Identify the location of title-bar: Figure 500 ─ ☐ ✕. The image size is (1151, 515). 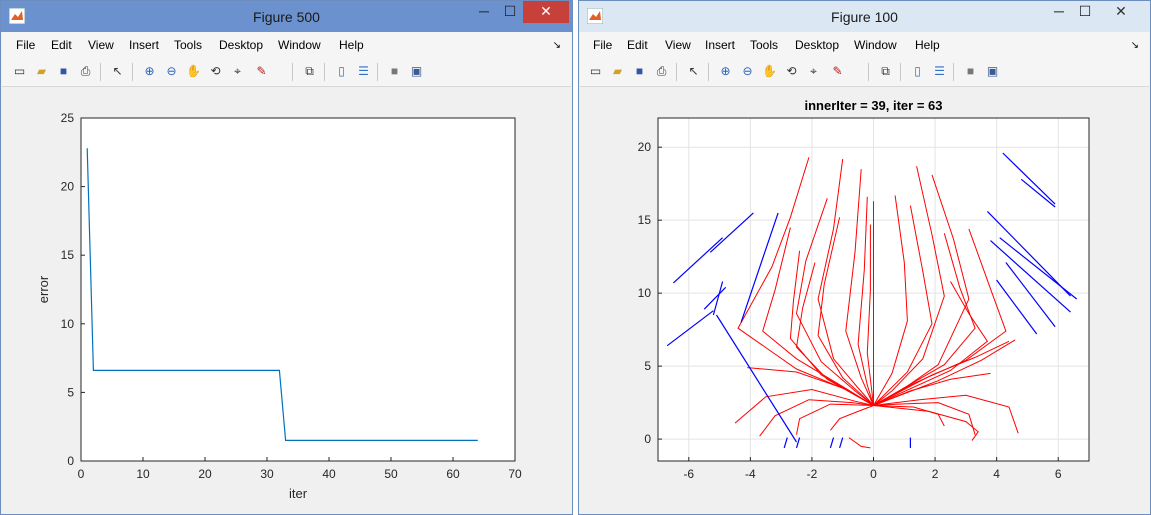
(286, 16).